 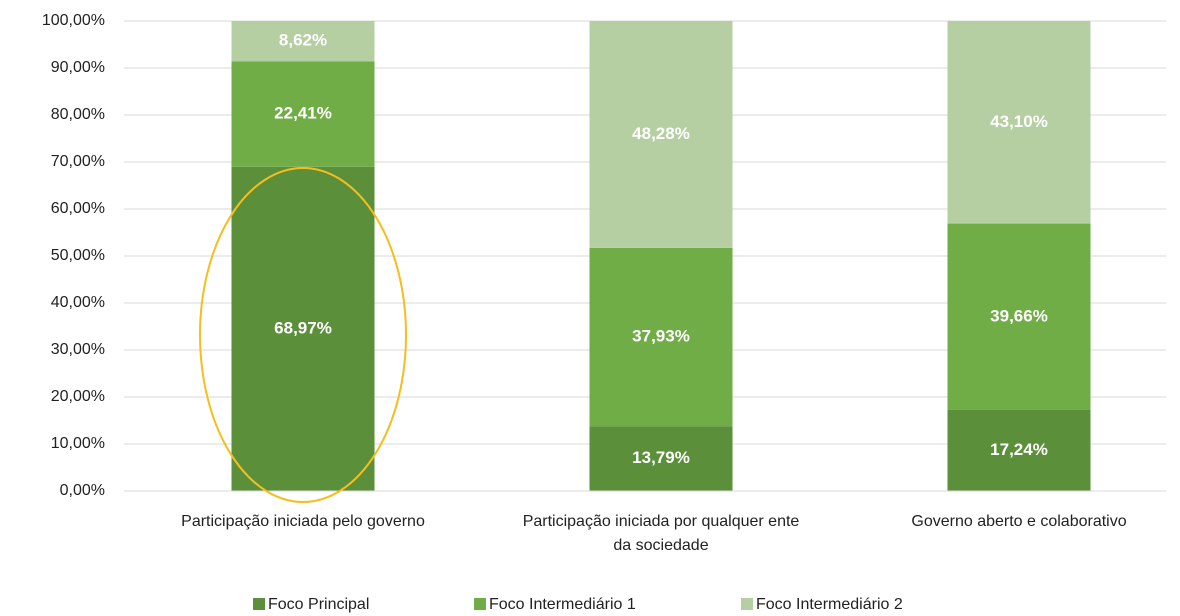 What do you see at coordinates (73, 20) in the screenshot?
I see `y-tick-label: 100,00%` at bounding box center [73, 20].